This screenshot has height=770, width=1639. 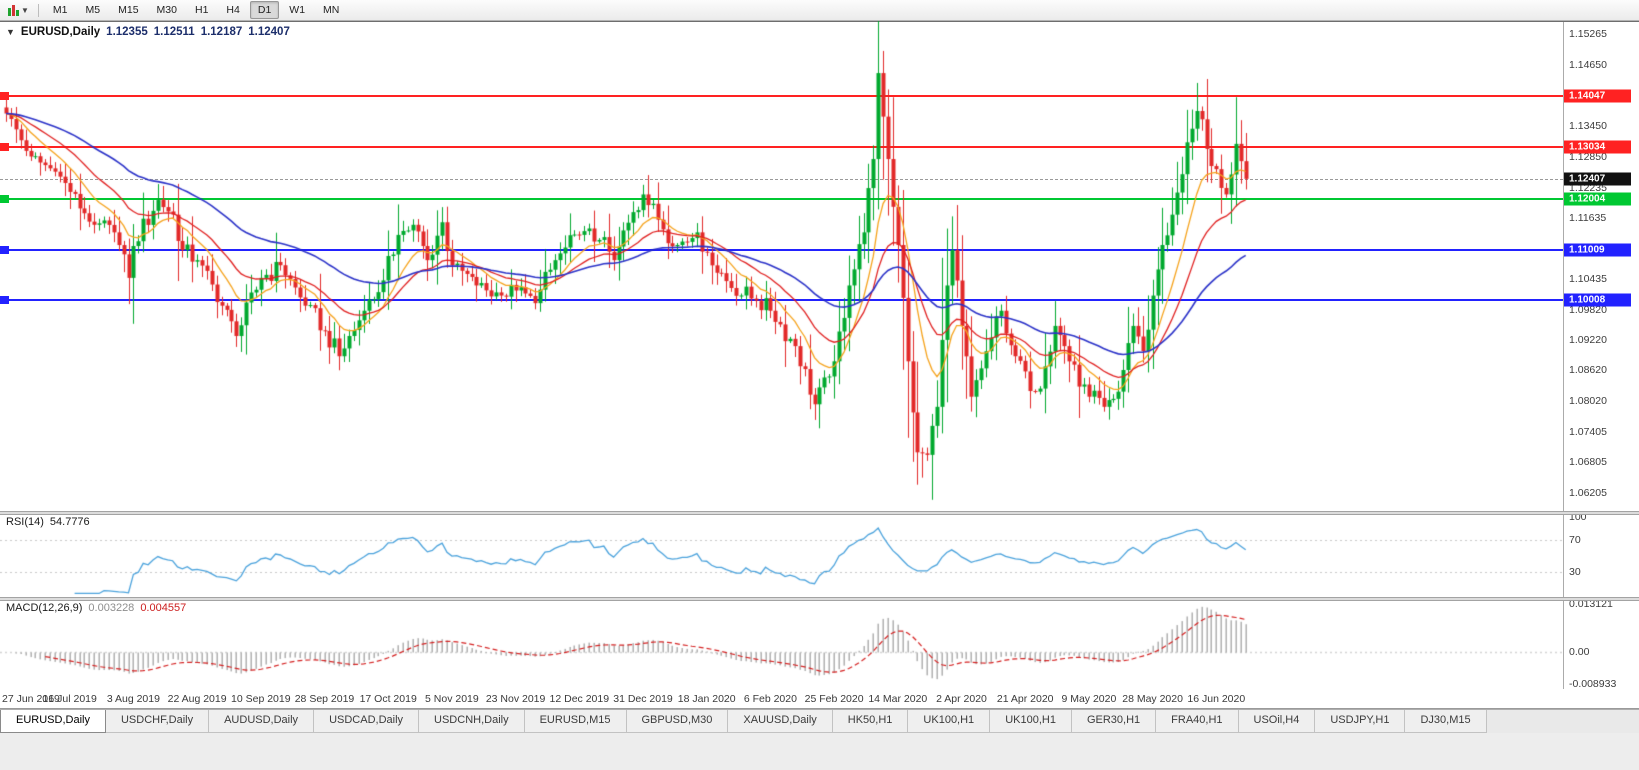 What do you see at coordinates (13, 10) in the screenshot?
I see `candlestick-icon` at bounding box center [13, 10].